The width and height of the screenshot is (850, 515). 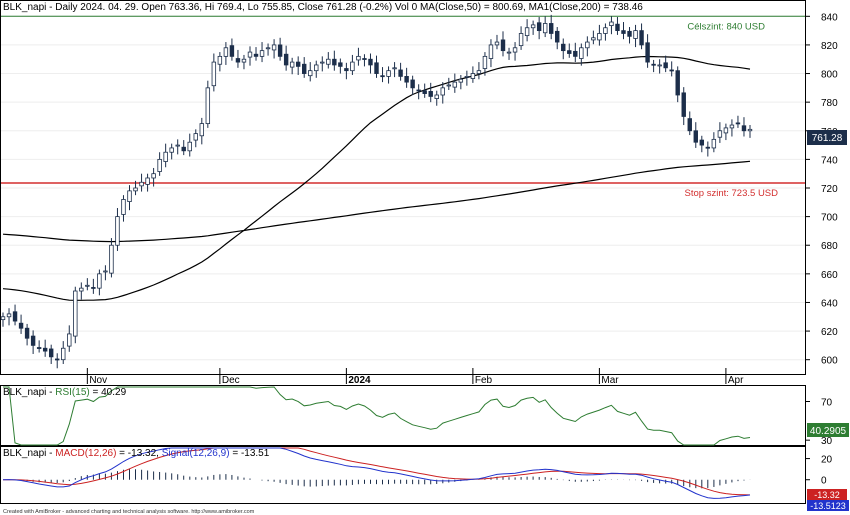 I want to click on macd-last-tag-box, so click(x=827, y=494).